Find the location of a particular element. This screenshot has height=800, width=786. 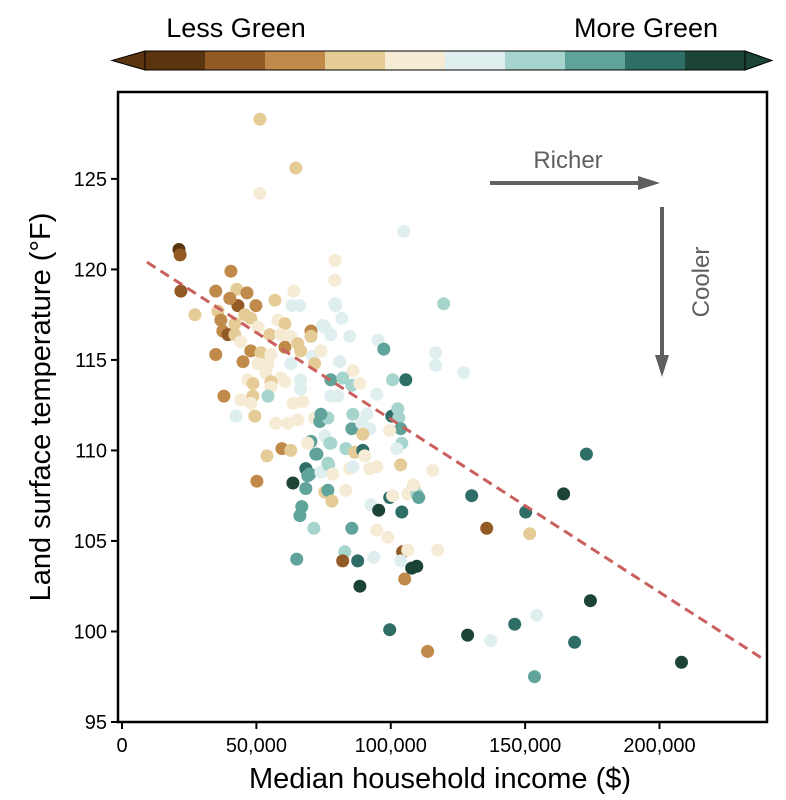

richer-arrow-icon is located at coordinates (649, 183).